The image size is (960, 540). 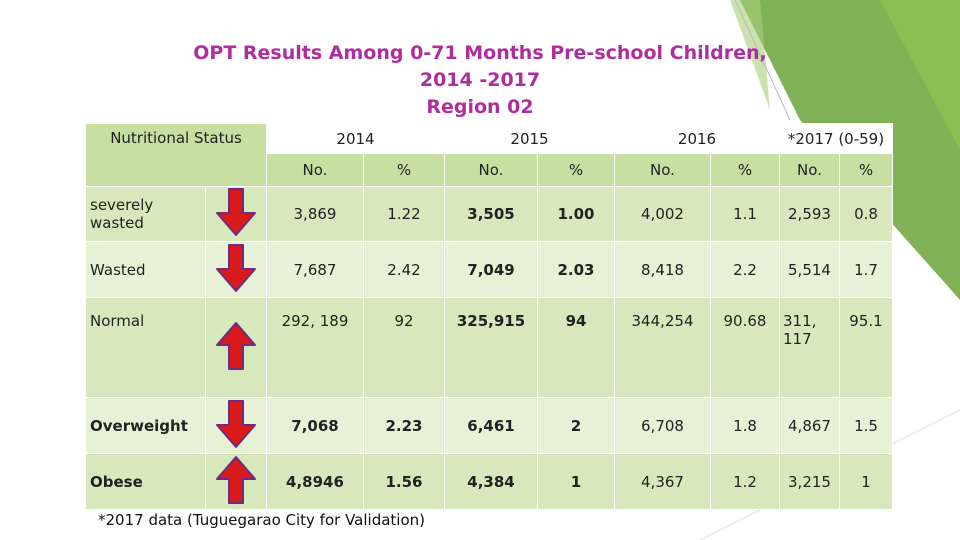 What do you see at coordinates (866, 481) in the screenshot?
I see `cell-2017-pct: 1` at bounding box center [866, 481].